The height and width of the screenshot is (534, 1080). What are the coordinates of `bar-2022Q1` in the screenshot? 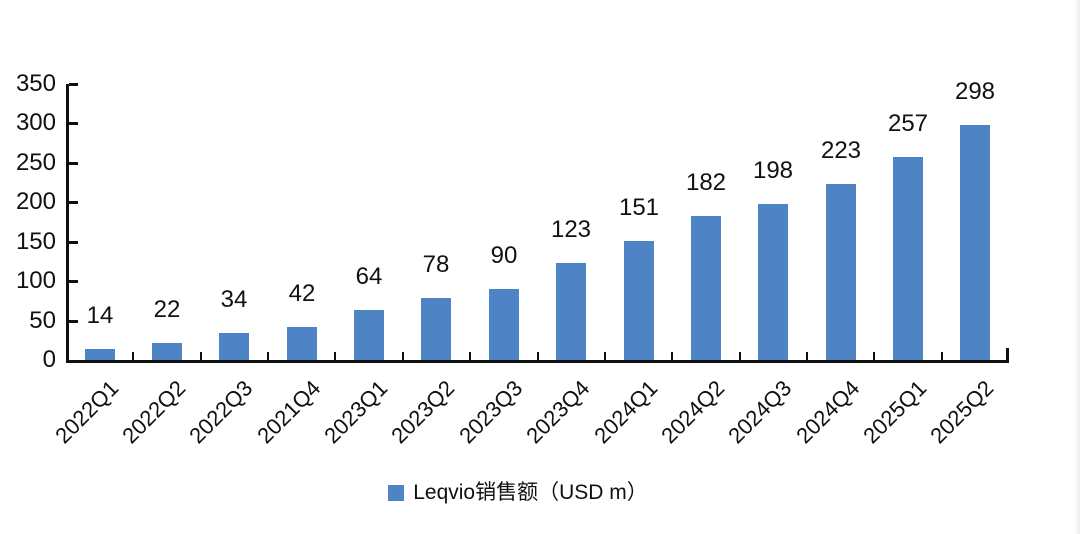 It's located at (100, 354).